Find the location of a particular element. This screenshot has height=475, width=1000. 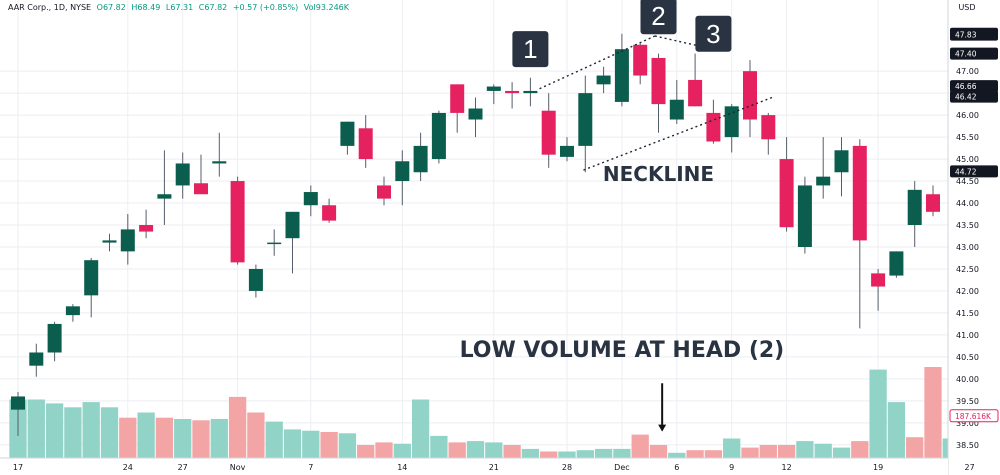

x-tick-label: Nov is located at coordinates (238, 467).